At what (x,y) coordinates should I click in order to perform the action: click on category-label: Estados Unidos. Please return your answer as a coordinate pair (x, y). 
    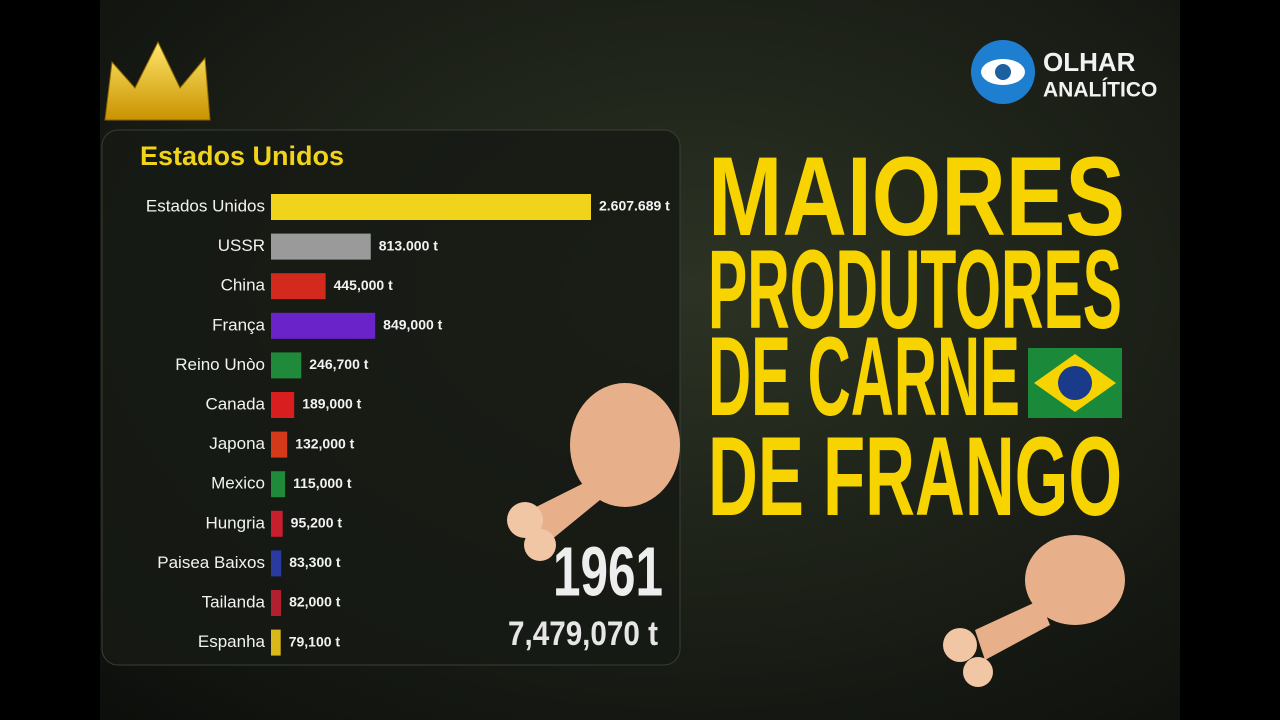
    Looking at the image, I should click on (205, 205).